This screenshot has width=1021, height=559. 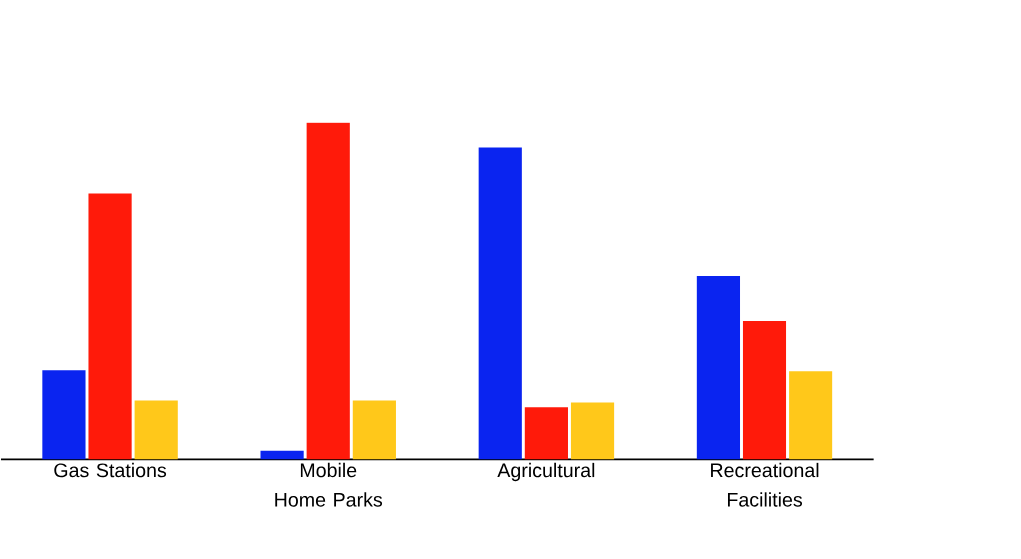 I want to click on x-tick-label: Mobile Home Parks, so click(x=329, y=485).